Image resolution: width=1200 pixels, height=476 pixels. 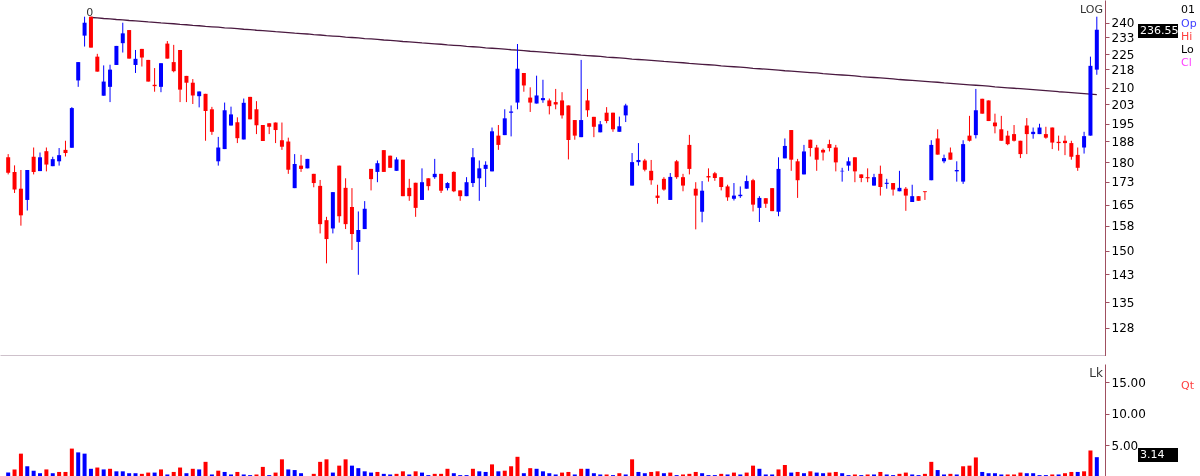 I want to click on annotation: 0, so click(x=90, y=12).